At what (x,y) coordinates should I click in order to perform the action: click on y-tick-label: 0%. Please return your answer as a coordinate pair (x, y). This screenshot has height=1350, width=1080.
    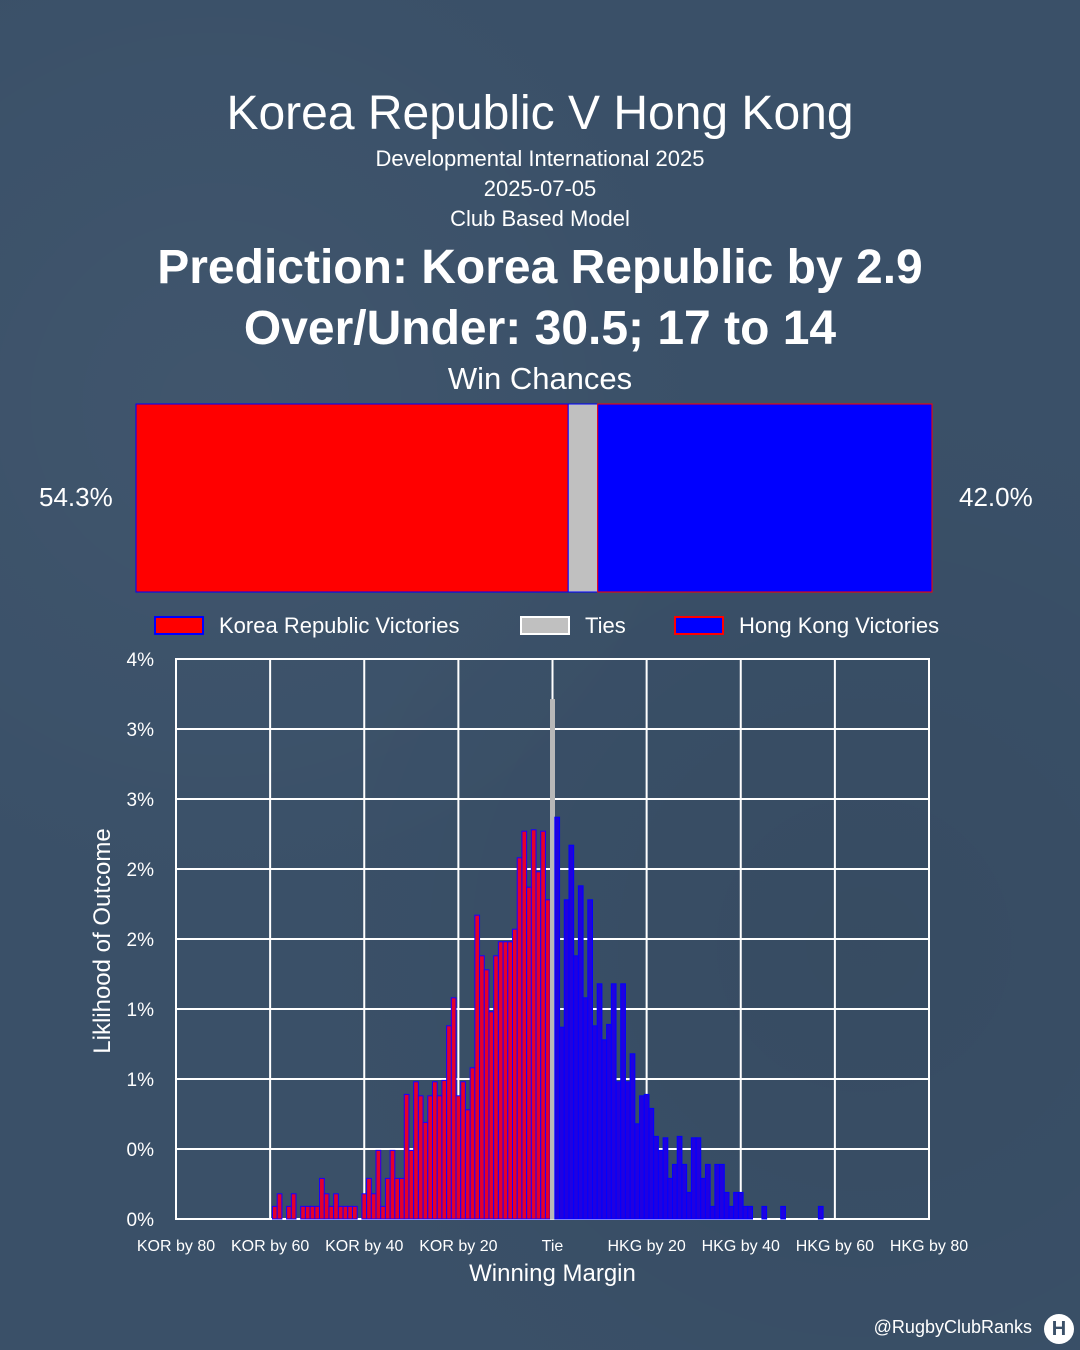
    Looking at the image, I should click on (141, 1220).